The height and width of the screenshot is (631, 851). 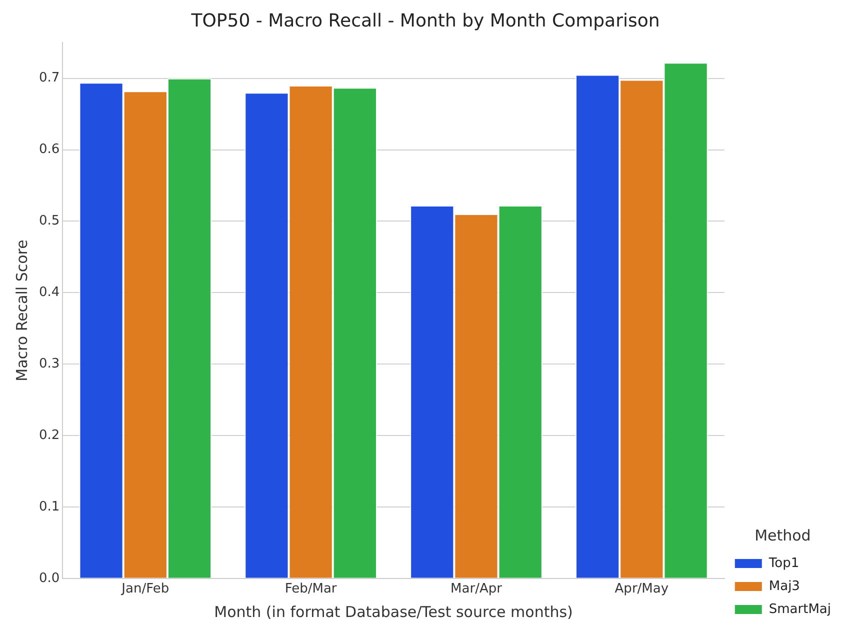 I want to click on legend-label: Maj3, so click(x=784, y=586).